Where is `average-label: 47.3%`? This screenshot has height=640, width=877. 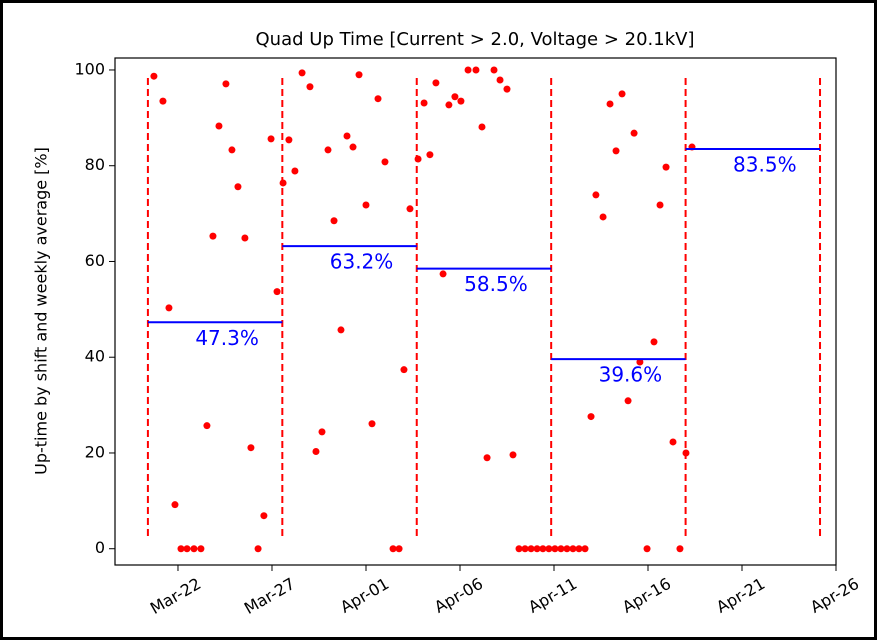
average-label: 47.3% is located at coordinates (227, 338).